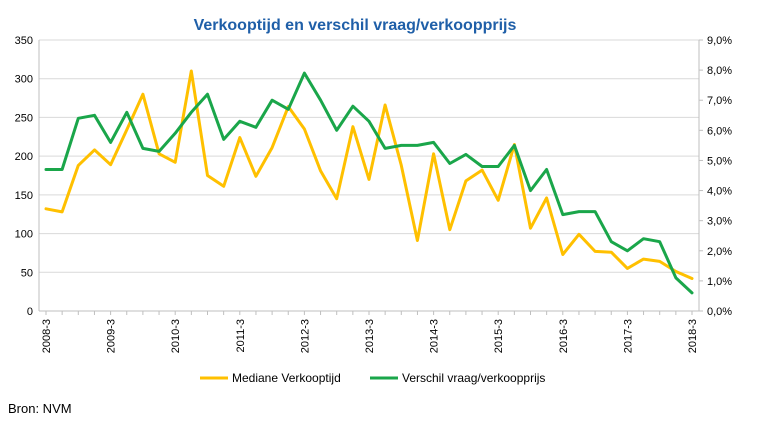 The height and width of the screenshot is (423, 764). Describe the element at coordinates (719, 101) in the screenshot. I see `right-tick-label: 7,0%` at that location.